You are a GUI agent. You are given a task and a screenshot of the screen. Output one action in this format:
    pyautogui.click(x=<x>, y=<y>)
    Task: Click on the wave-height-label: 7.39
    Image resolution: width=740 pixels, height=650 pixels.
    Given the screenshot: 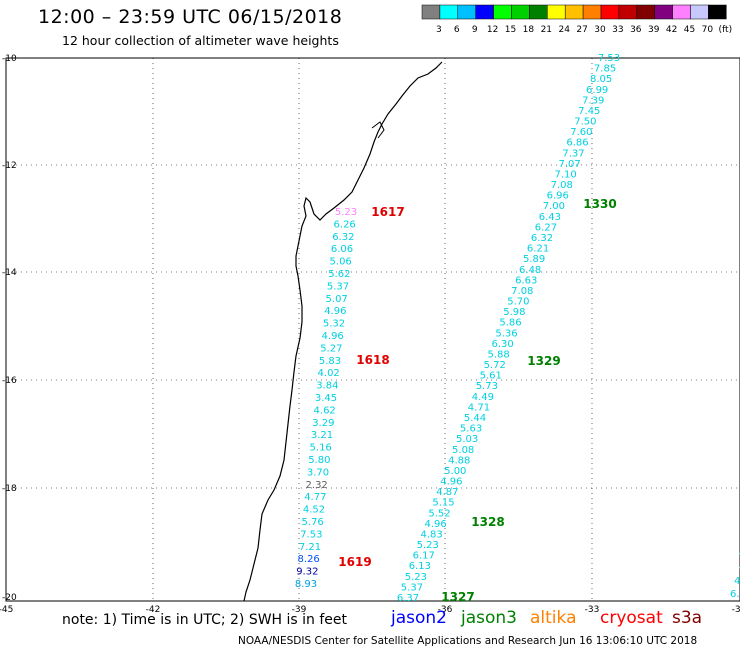 What is the action you would take?
    pyautogui.click(x=593, y=100)
    